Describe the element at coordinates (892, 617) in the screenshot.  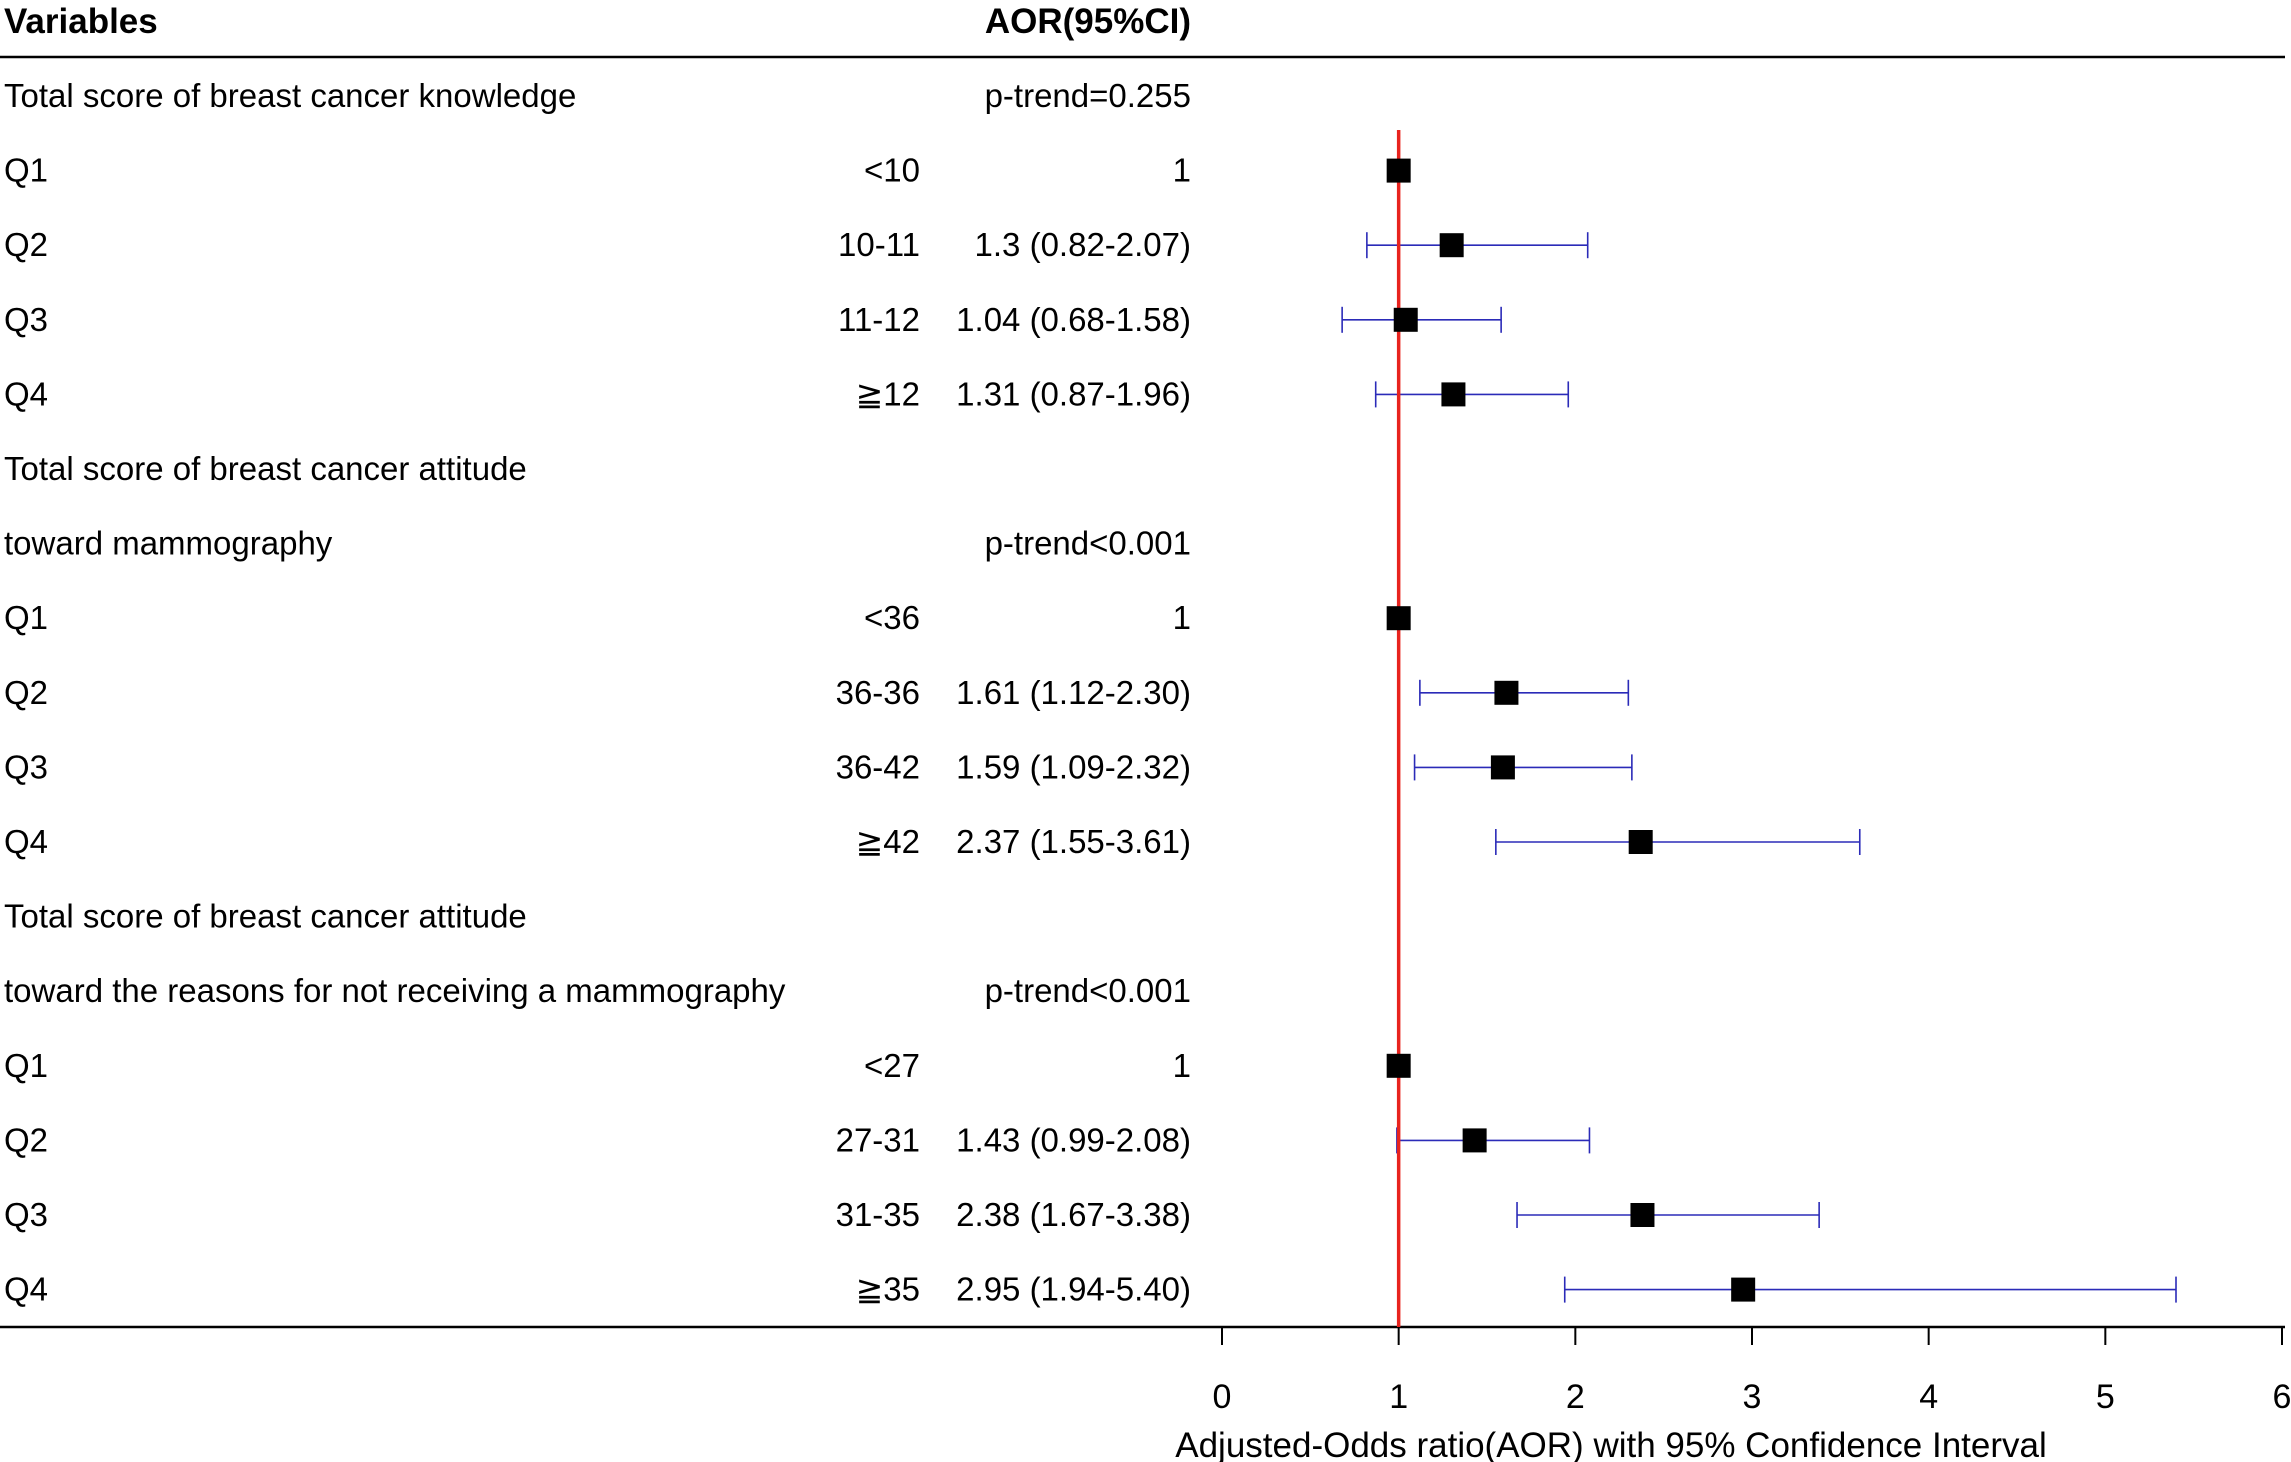
I see `score-range: <36` at that location.